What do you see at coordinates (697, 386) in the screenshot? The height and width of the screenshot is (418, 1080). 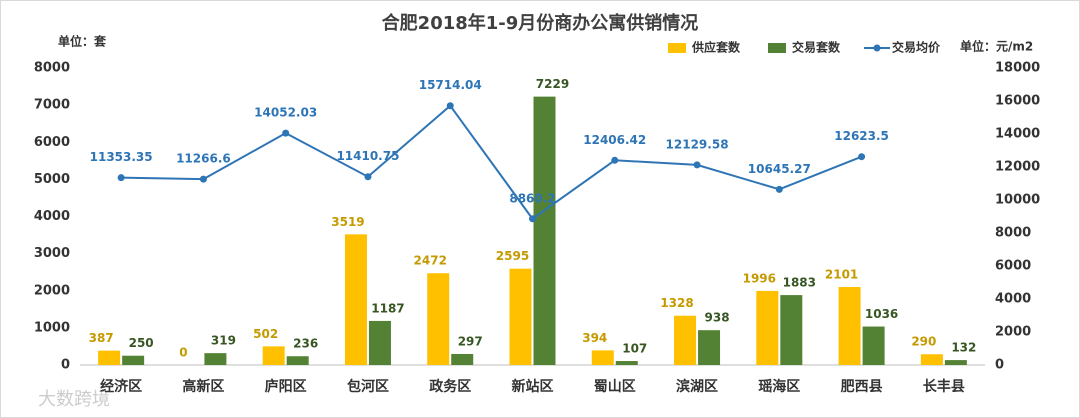 I see `x-tick-label: 滨湖区` at bounding box center [697, 386].